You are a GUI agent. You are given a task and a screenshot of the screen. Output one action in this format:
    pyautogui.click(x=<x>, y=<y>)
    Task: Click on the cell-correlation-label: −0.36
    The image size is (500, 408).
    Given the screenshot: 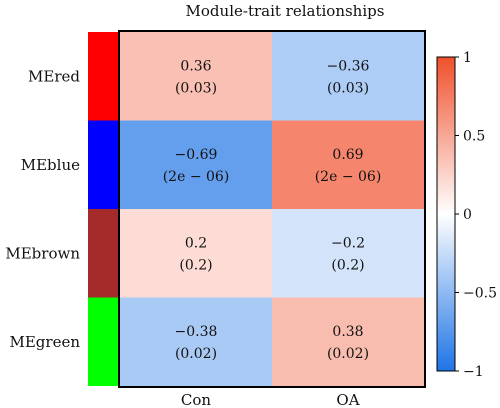 What is the action you would take?
    pyautogui.click(x=348, y=66)
    